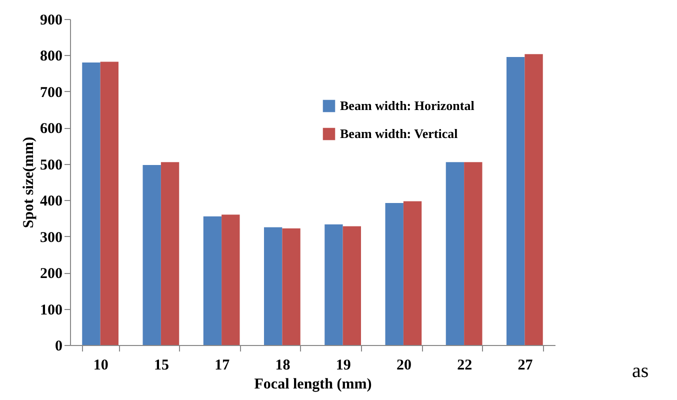 The width and height of the screenshot is (677, 400). What do you see at coordinates (404, 366) in the screenshot?
I see `x-tick-label: 20` at bounding box center [404, 366].